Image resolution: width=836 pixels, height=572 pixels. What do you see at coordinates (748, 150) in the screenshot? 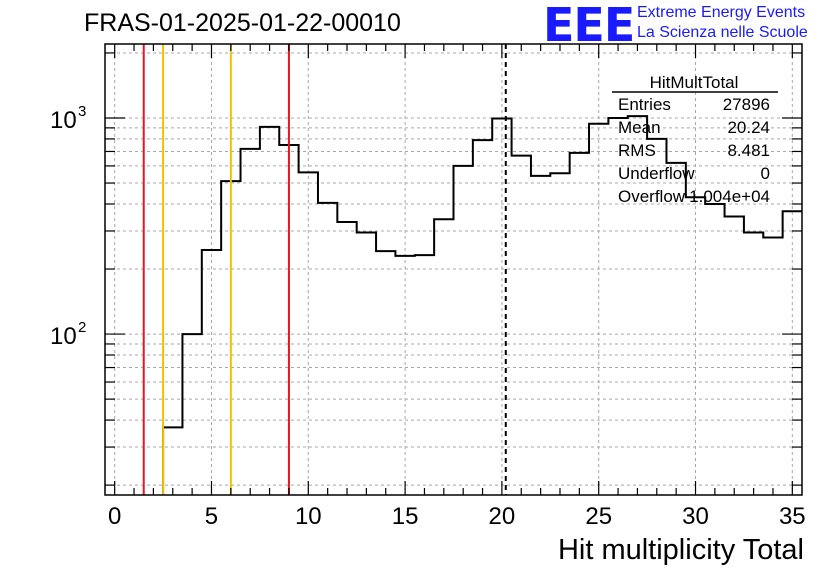
I see `stats-value: 8.481` at bounding box center [748, 150].